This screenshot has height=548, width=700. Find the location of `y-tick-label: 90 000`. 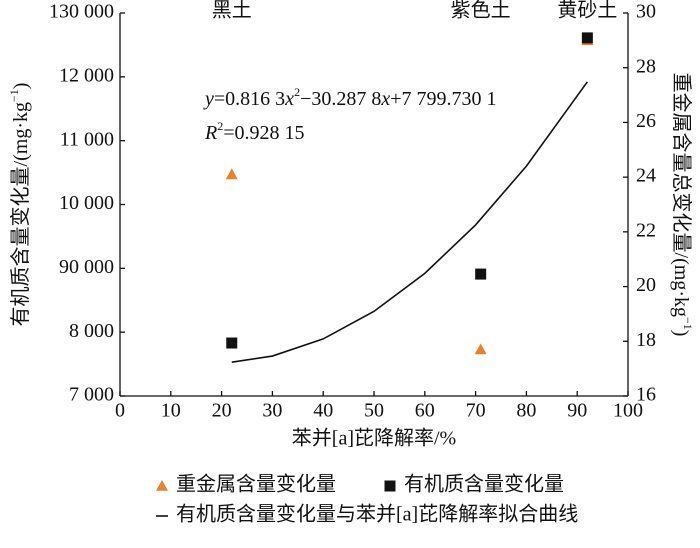

y-tick-label: 90 000 is located at coordinates (86, 267).